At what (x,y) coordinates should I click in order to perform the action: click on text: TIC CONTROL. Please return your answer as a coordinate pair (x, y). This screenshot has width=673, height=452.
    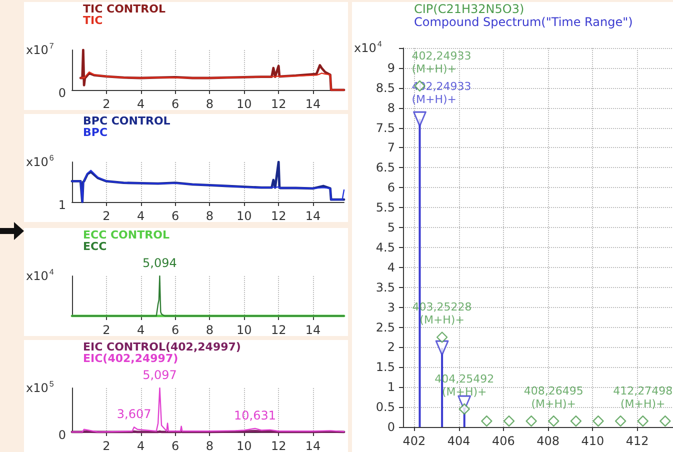
    Looking at the image, I should click on (124, 9).